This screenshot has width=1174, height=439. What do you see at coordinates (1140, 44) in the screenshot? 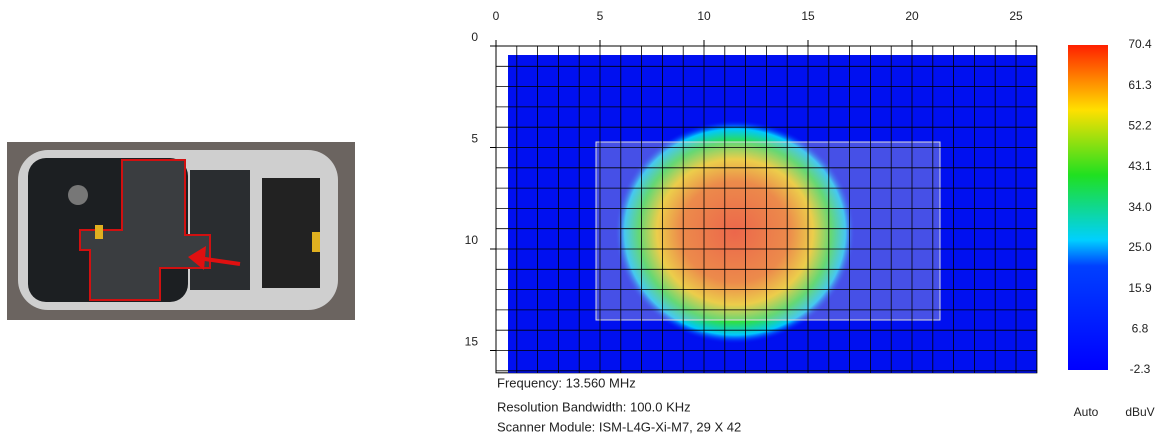
I see `colorbar-label: 70.4` at bounding box center [1140, 44].